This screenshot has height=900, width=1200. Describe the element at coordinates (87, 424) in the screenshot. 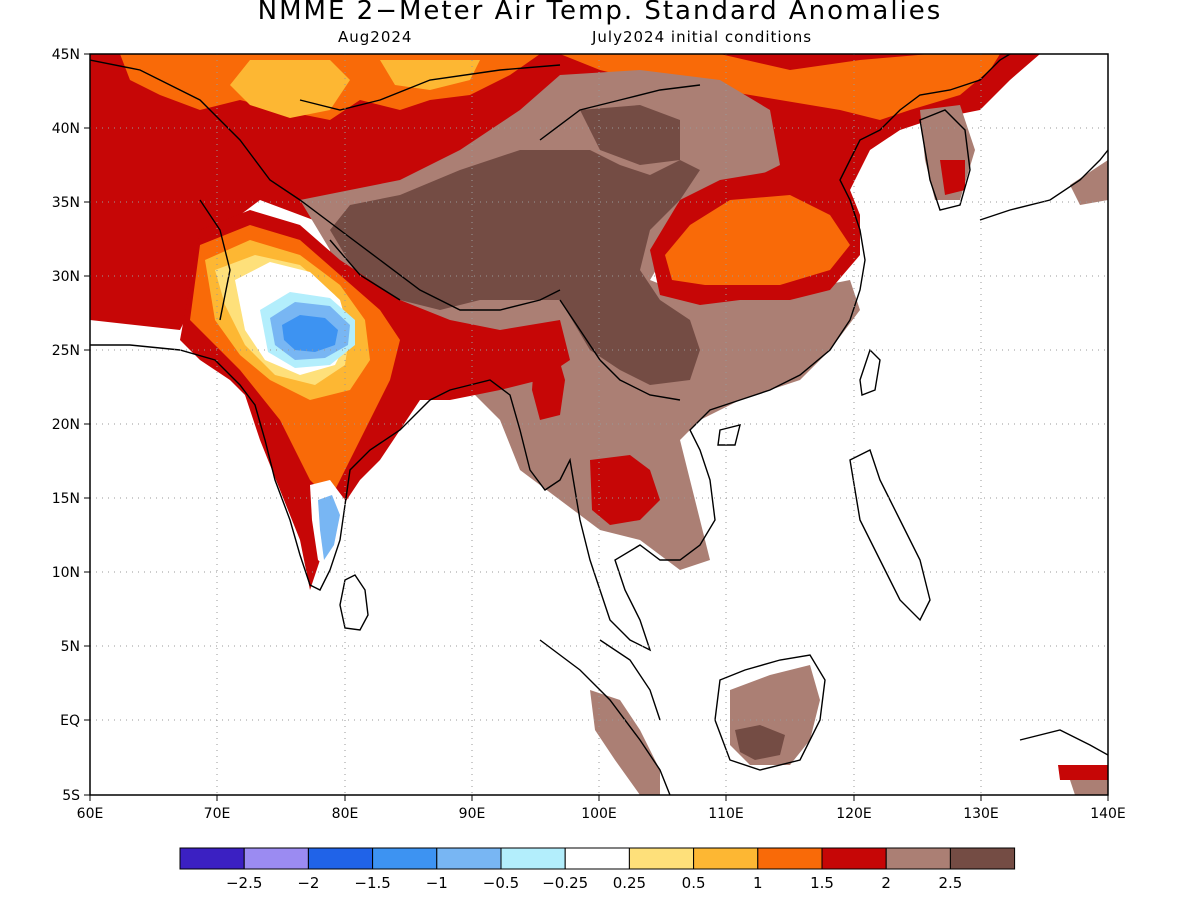

I see `lat-ticks` at that location.